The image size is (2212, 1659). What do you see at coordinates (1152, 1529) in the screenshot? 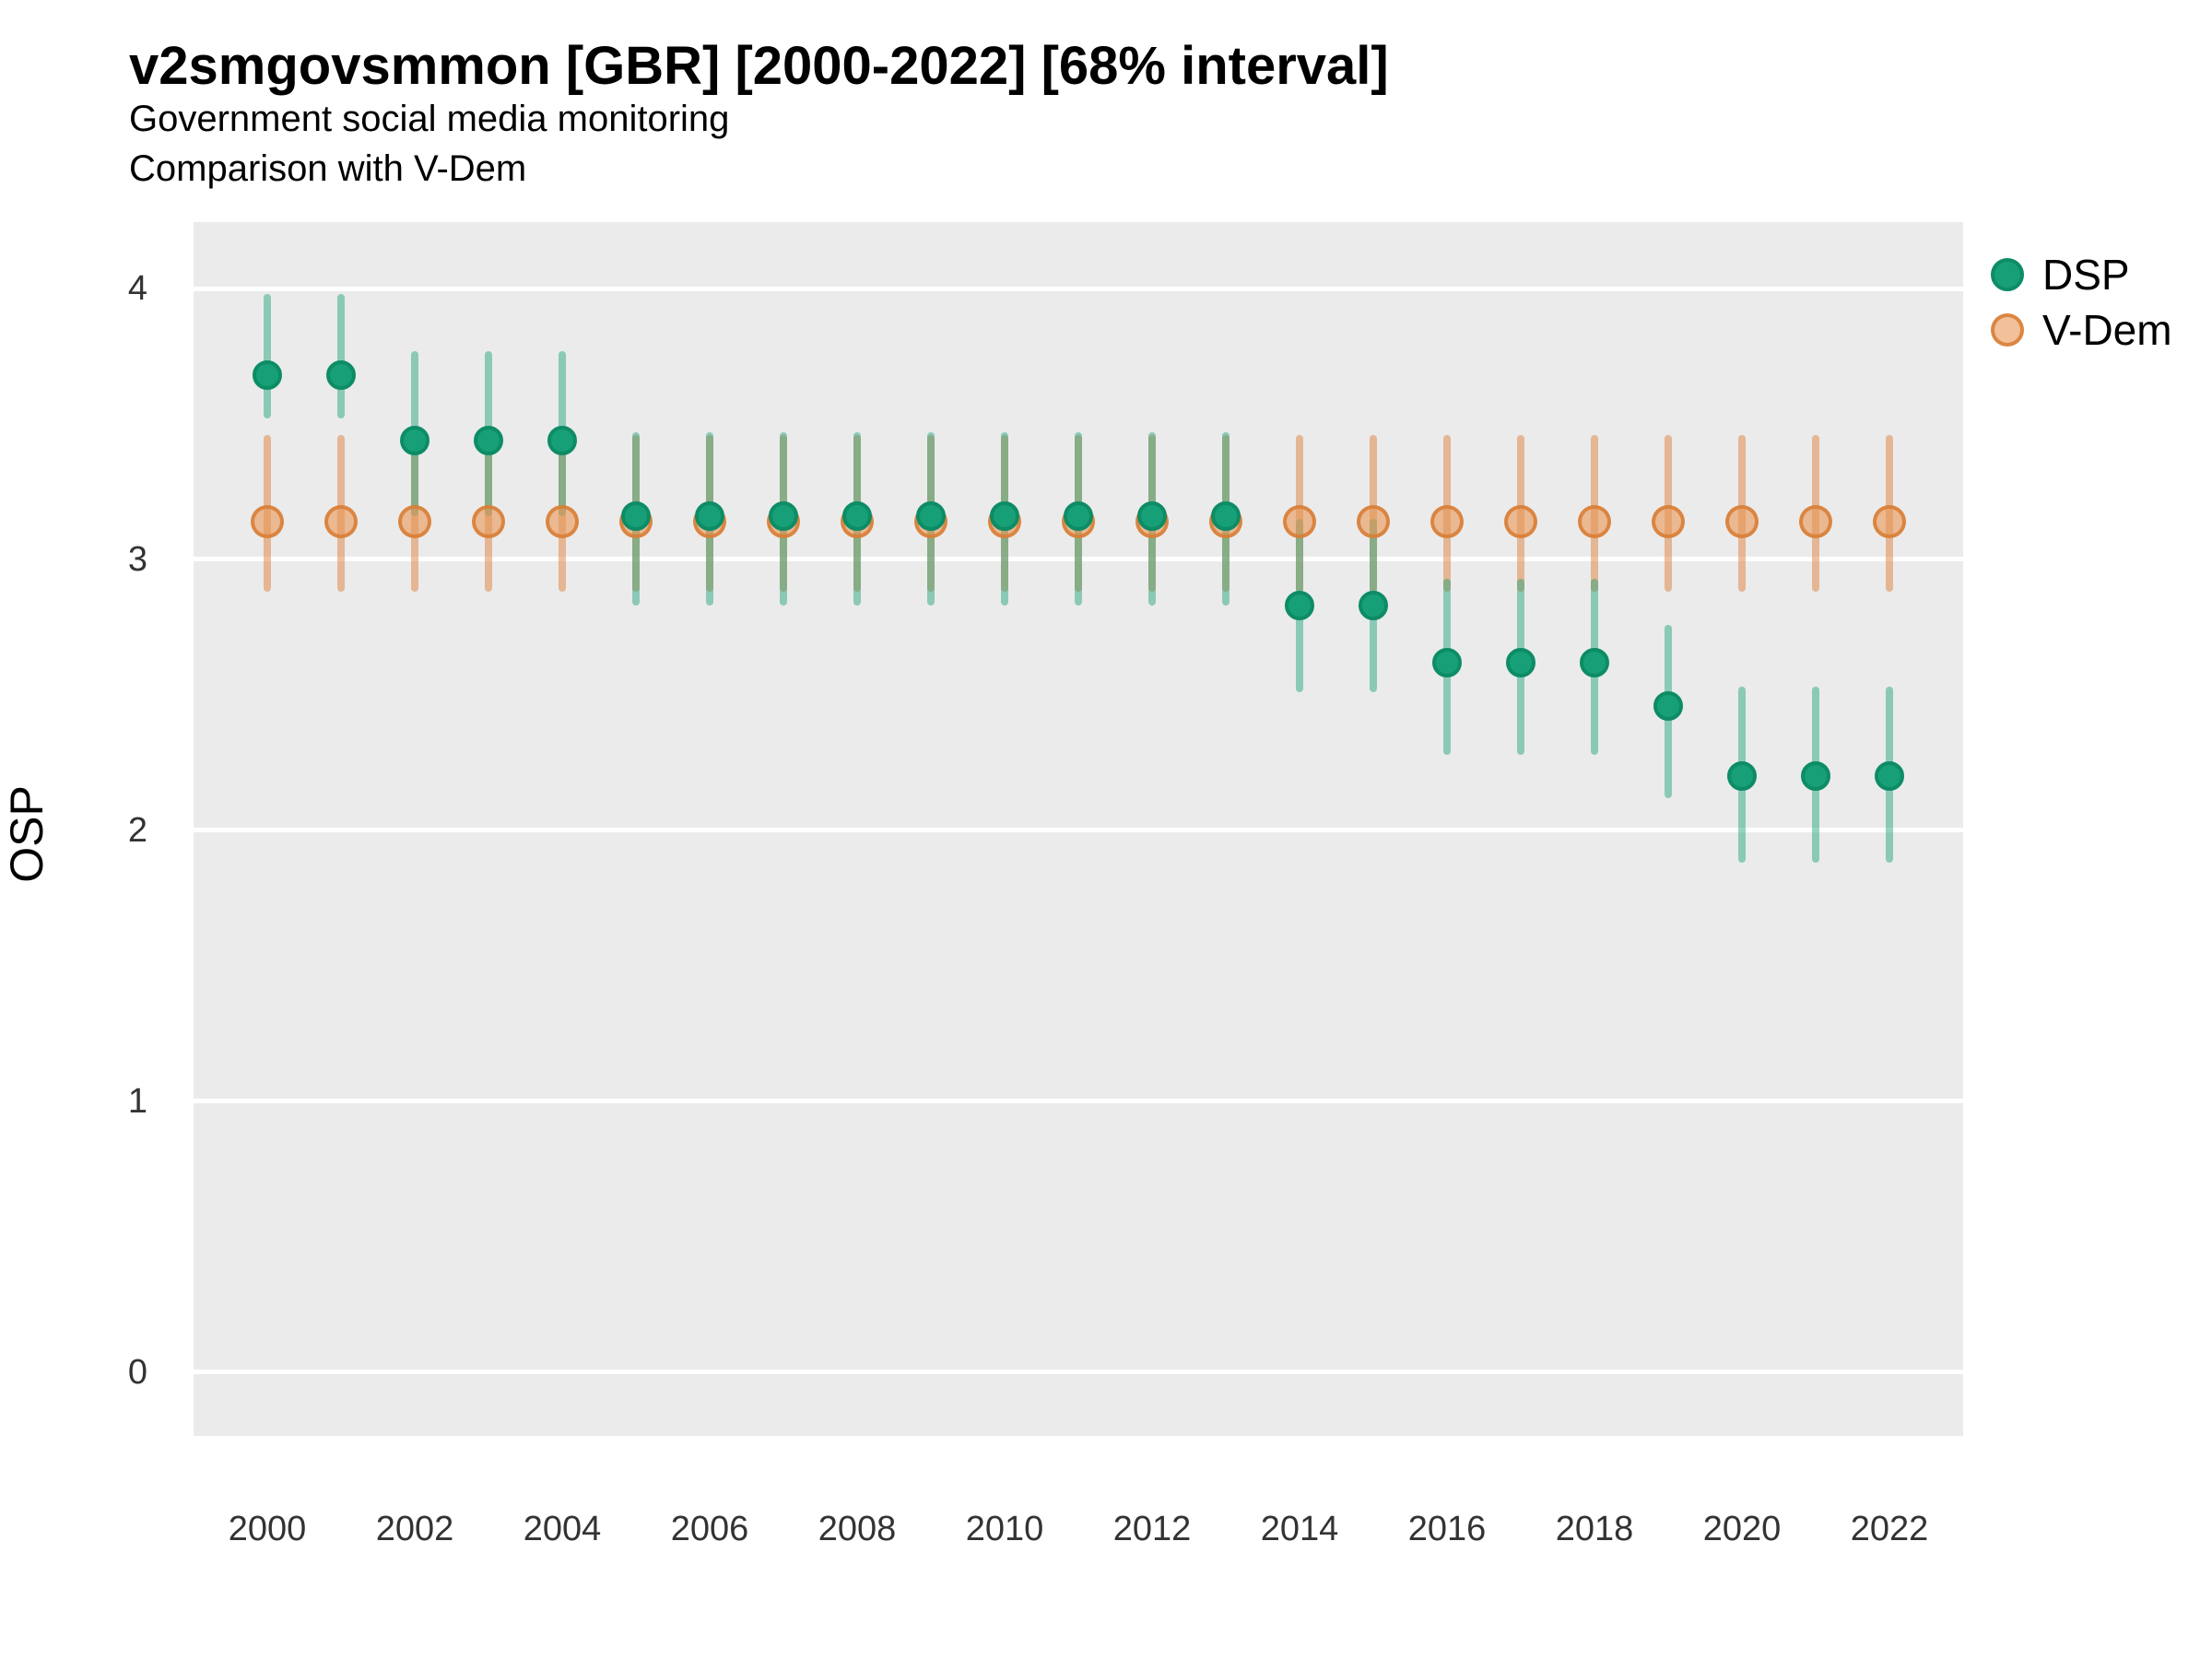
I see `x-tick-label-2012: 2012` at bounding box center [1152, 1529].